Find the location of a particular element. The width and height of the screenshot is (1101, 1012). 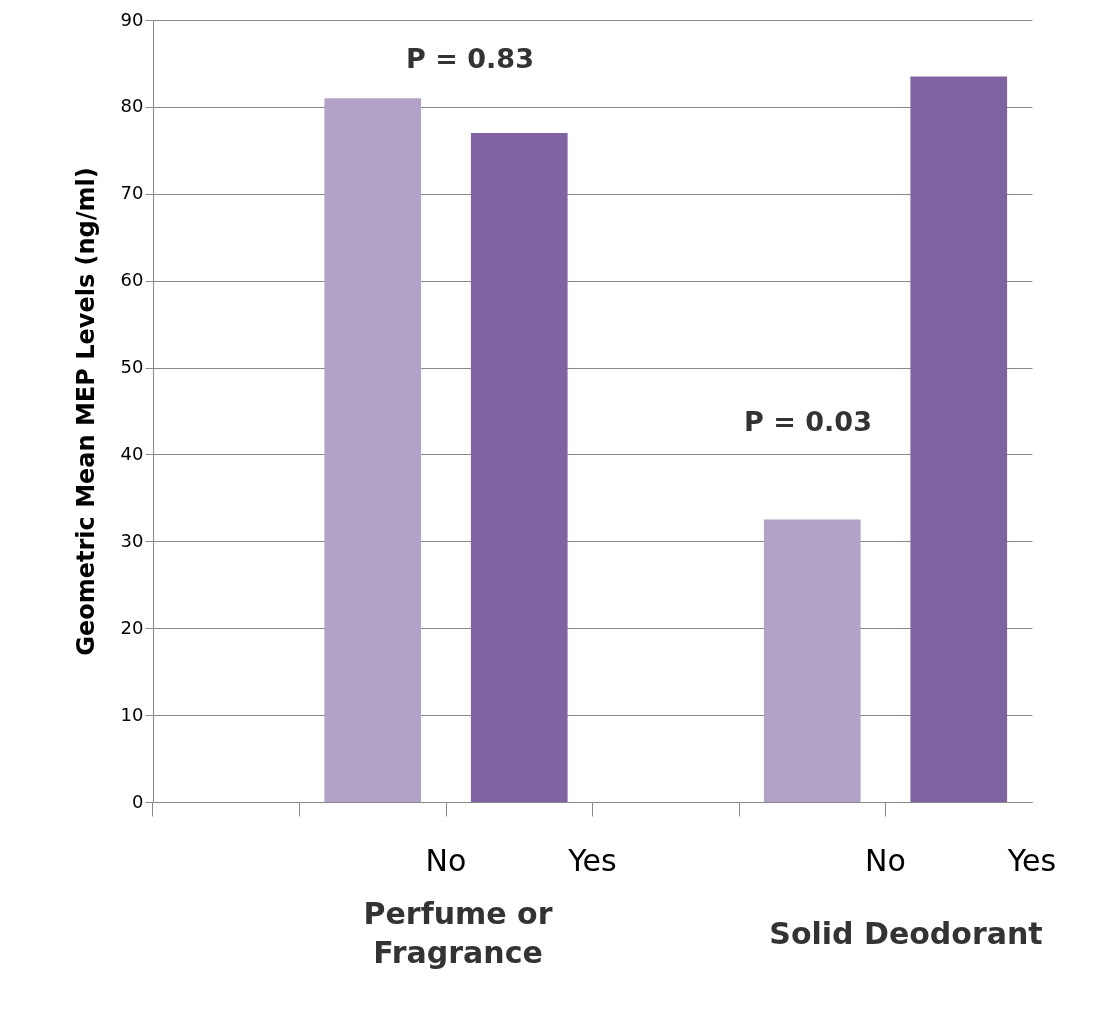

y-tick-label: 50 is located at coordinates (132, 367).